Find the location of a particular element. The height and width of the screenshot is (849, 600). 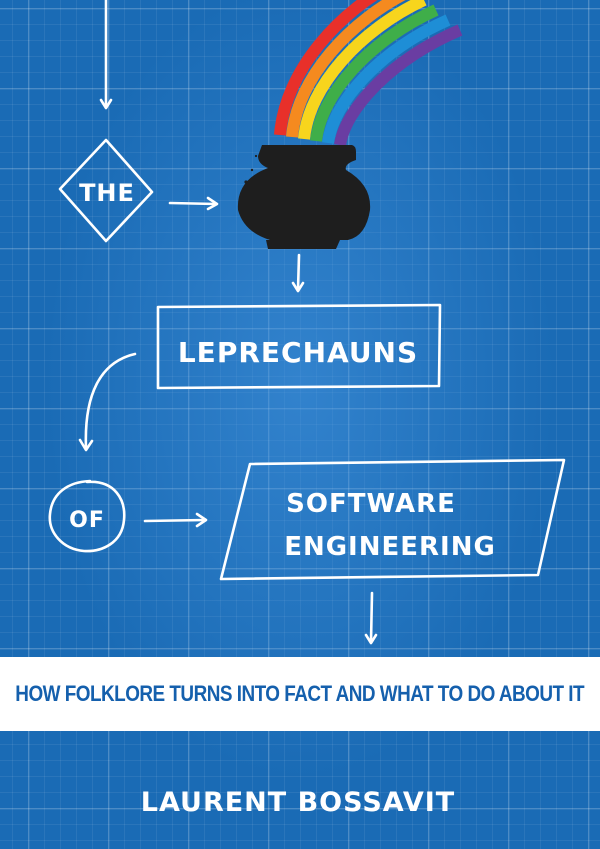

title-line-software: SOFTWARE is located at coordinates (371, 504).